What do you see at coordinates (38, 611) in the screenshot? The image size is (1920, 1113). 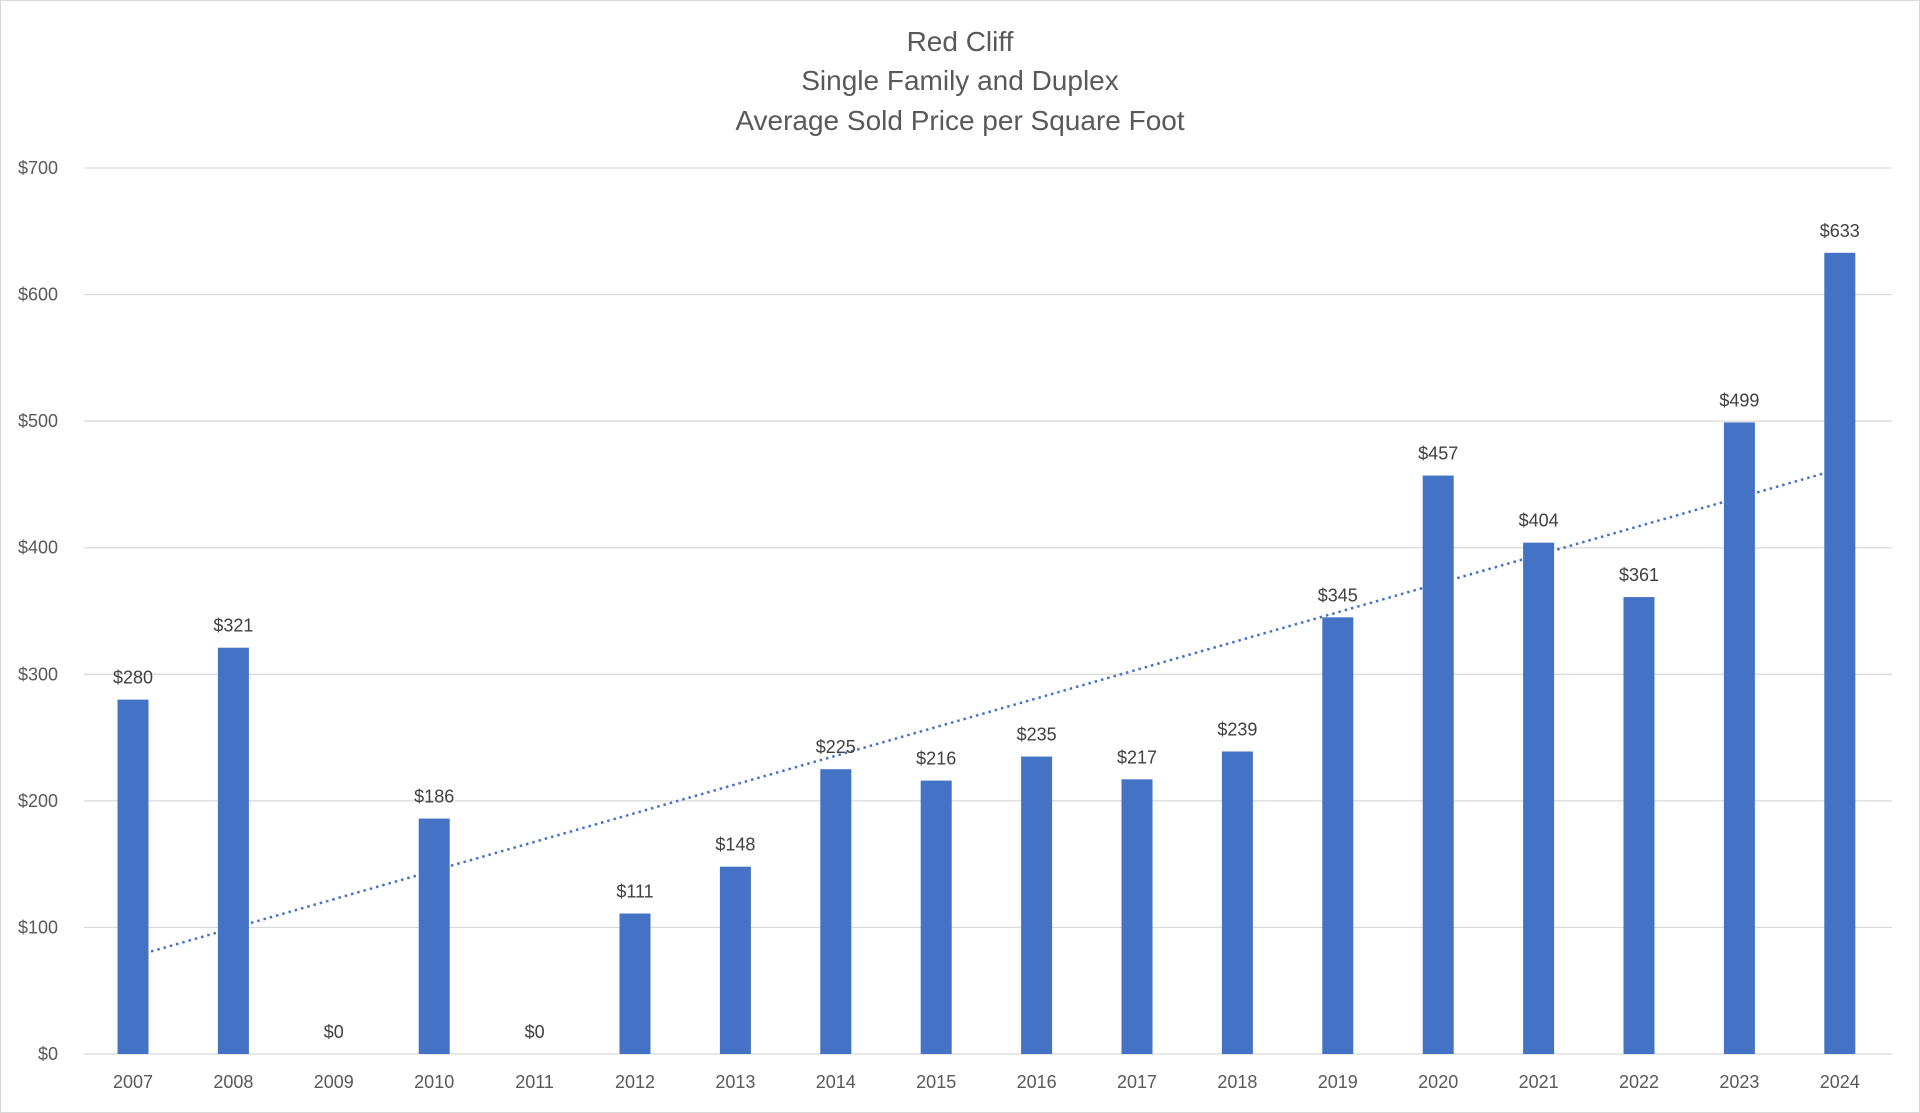 I see `y-axis-tick-labels: $0 $100 $200 $300 $400 $500 $600 $700` at bounding box center [38, 611].